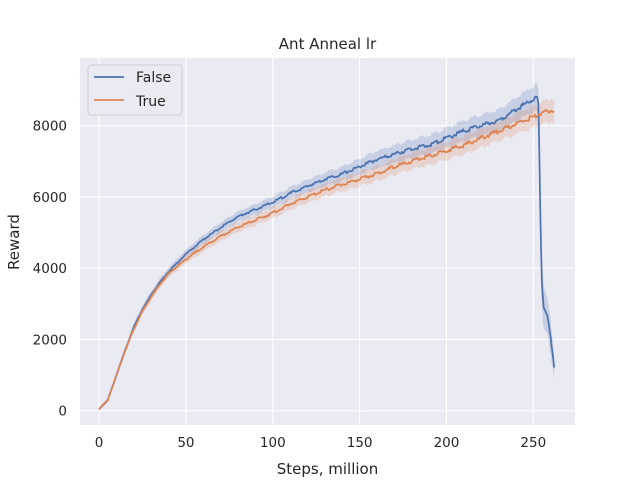  What do you see at coordinates (327, 469) in the screenshot?
I see `x-axis-label: Steps, million` at bounding box center [327, 469].